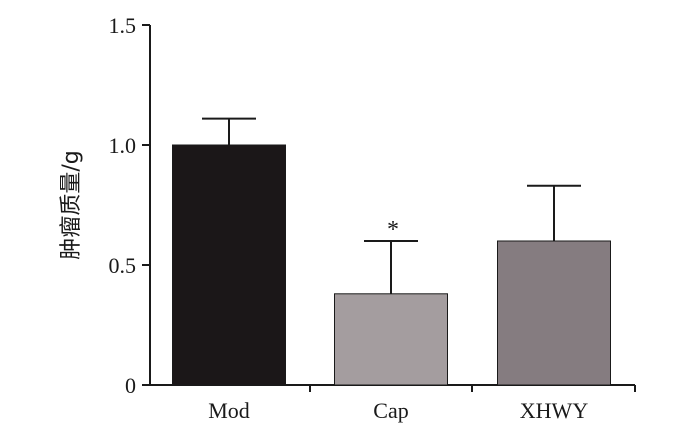 The image size is (700, 430). What do you see at coordinates (130, 205) in the screenshot?
I see `y-axis: 0 0.5 1.0 1.5` at bounding box center [130, 205].